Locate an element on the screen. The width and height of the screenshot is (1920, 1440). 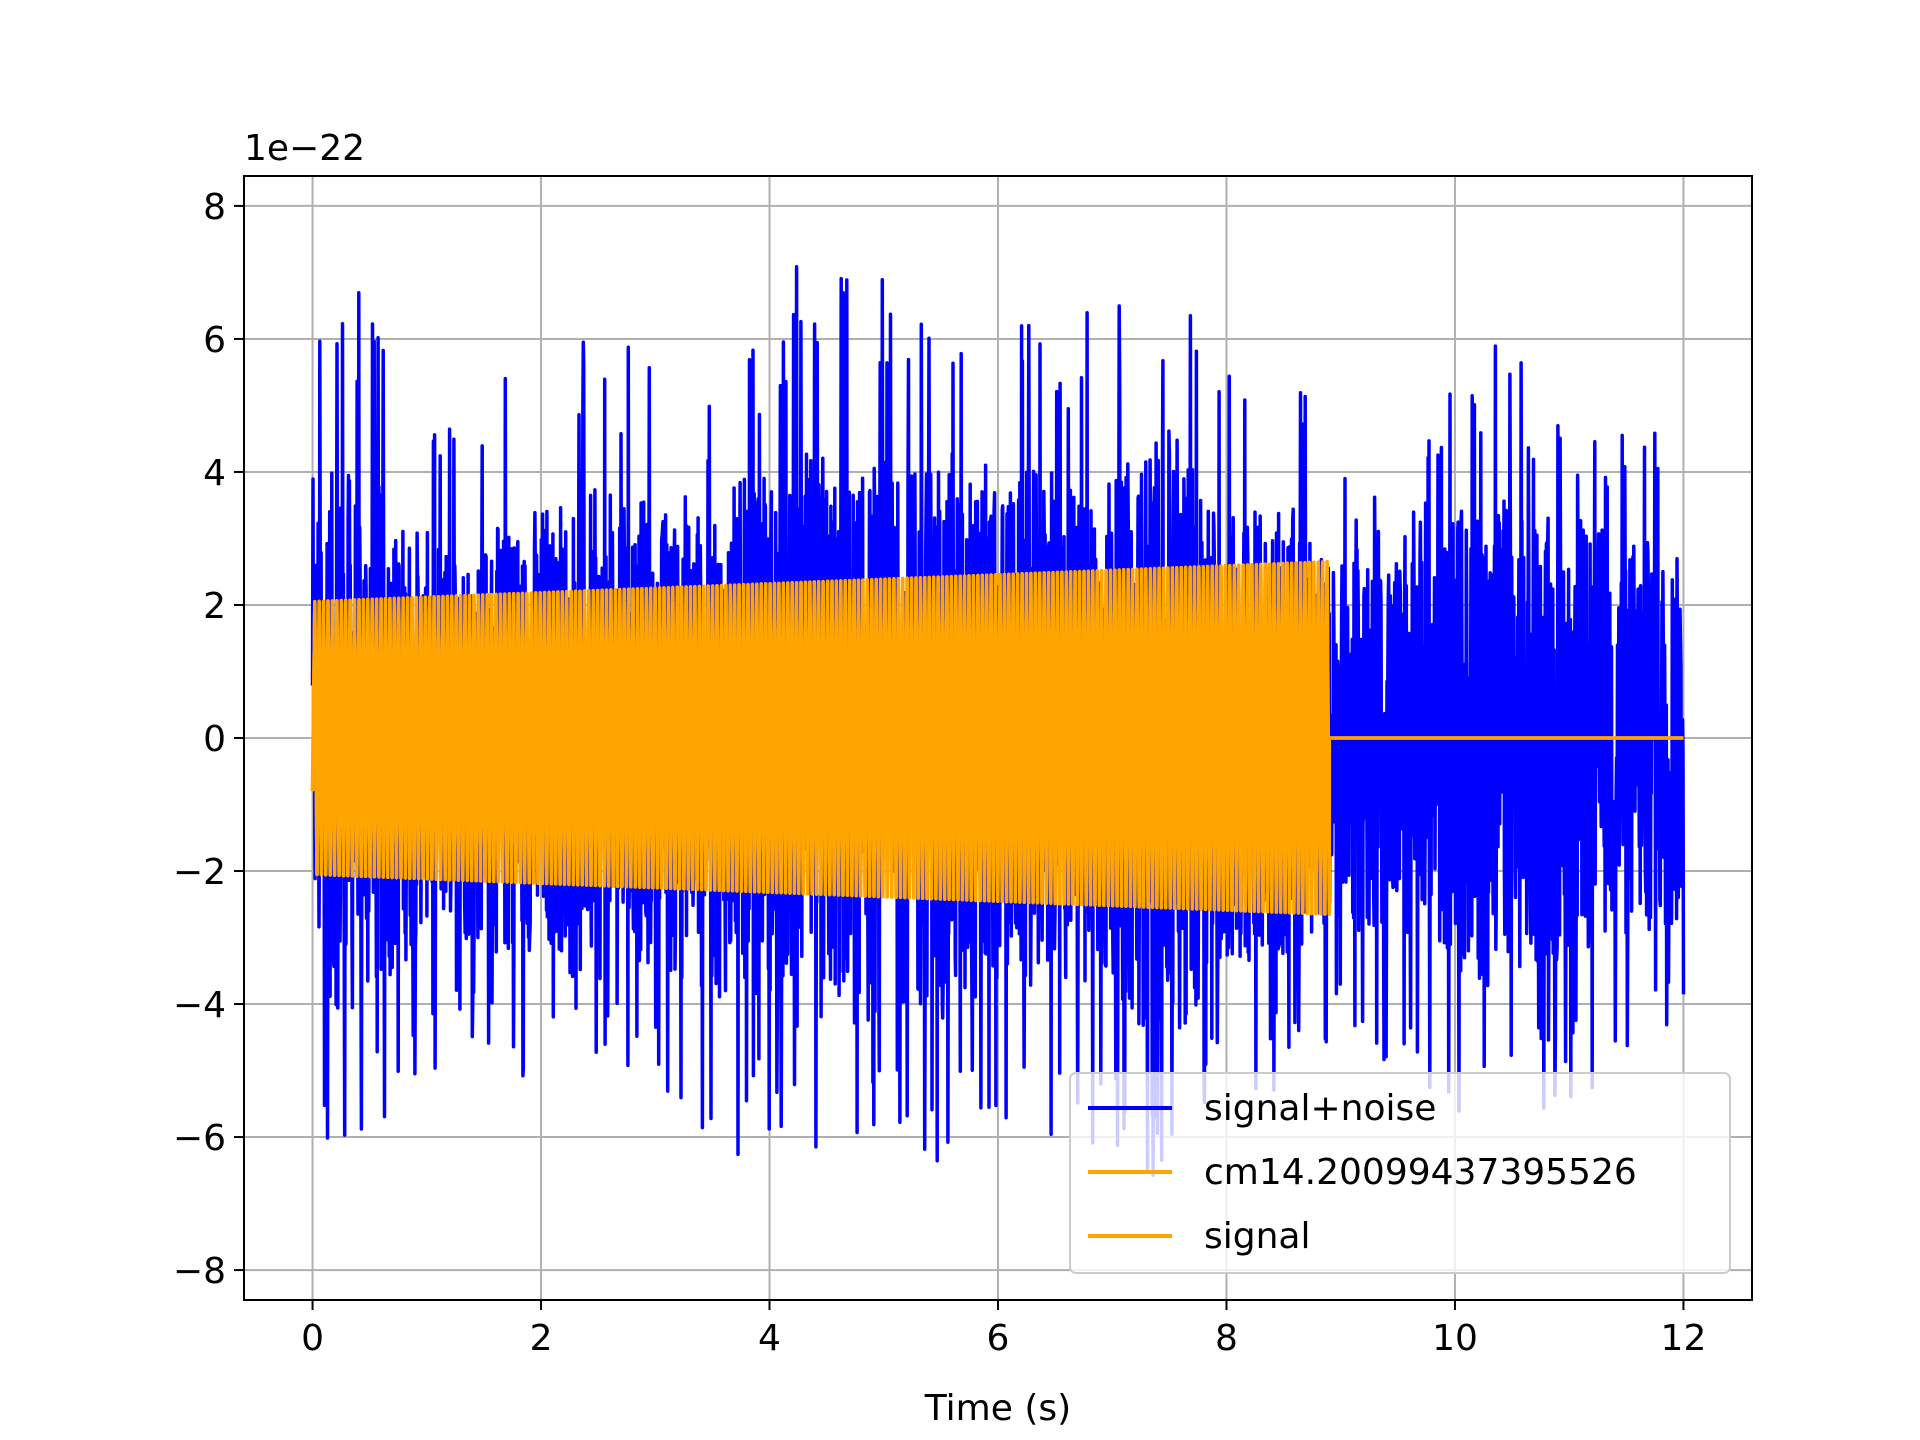
x-tick-label: 6 is located at coordinates (998, 1338).